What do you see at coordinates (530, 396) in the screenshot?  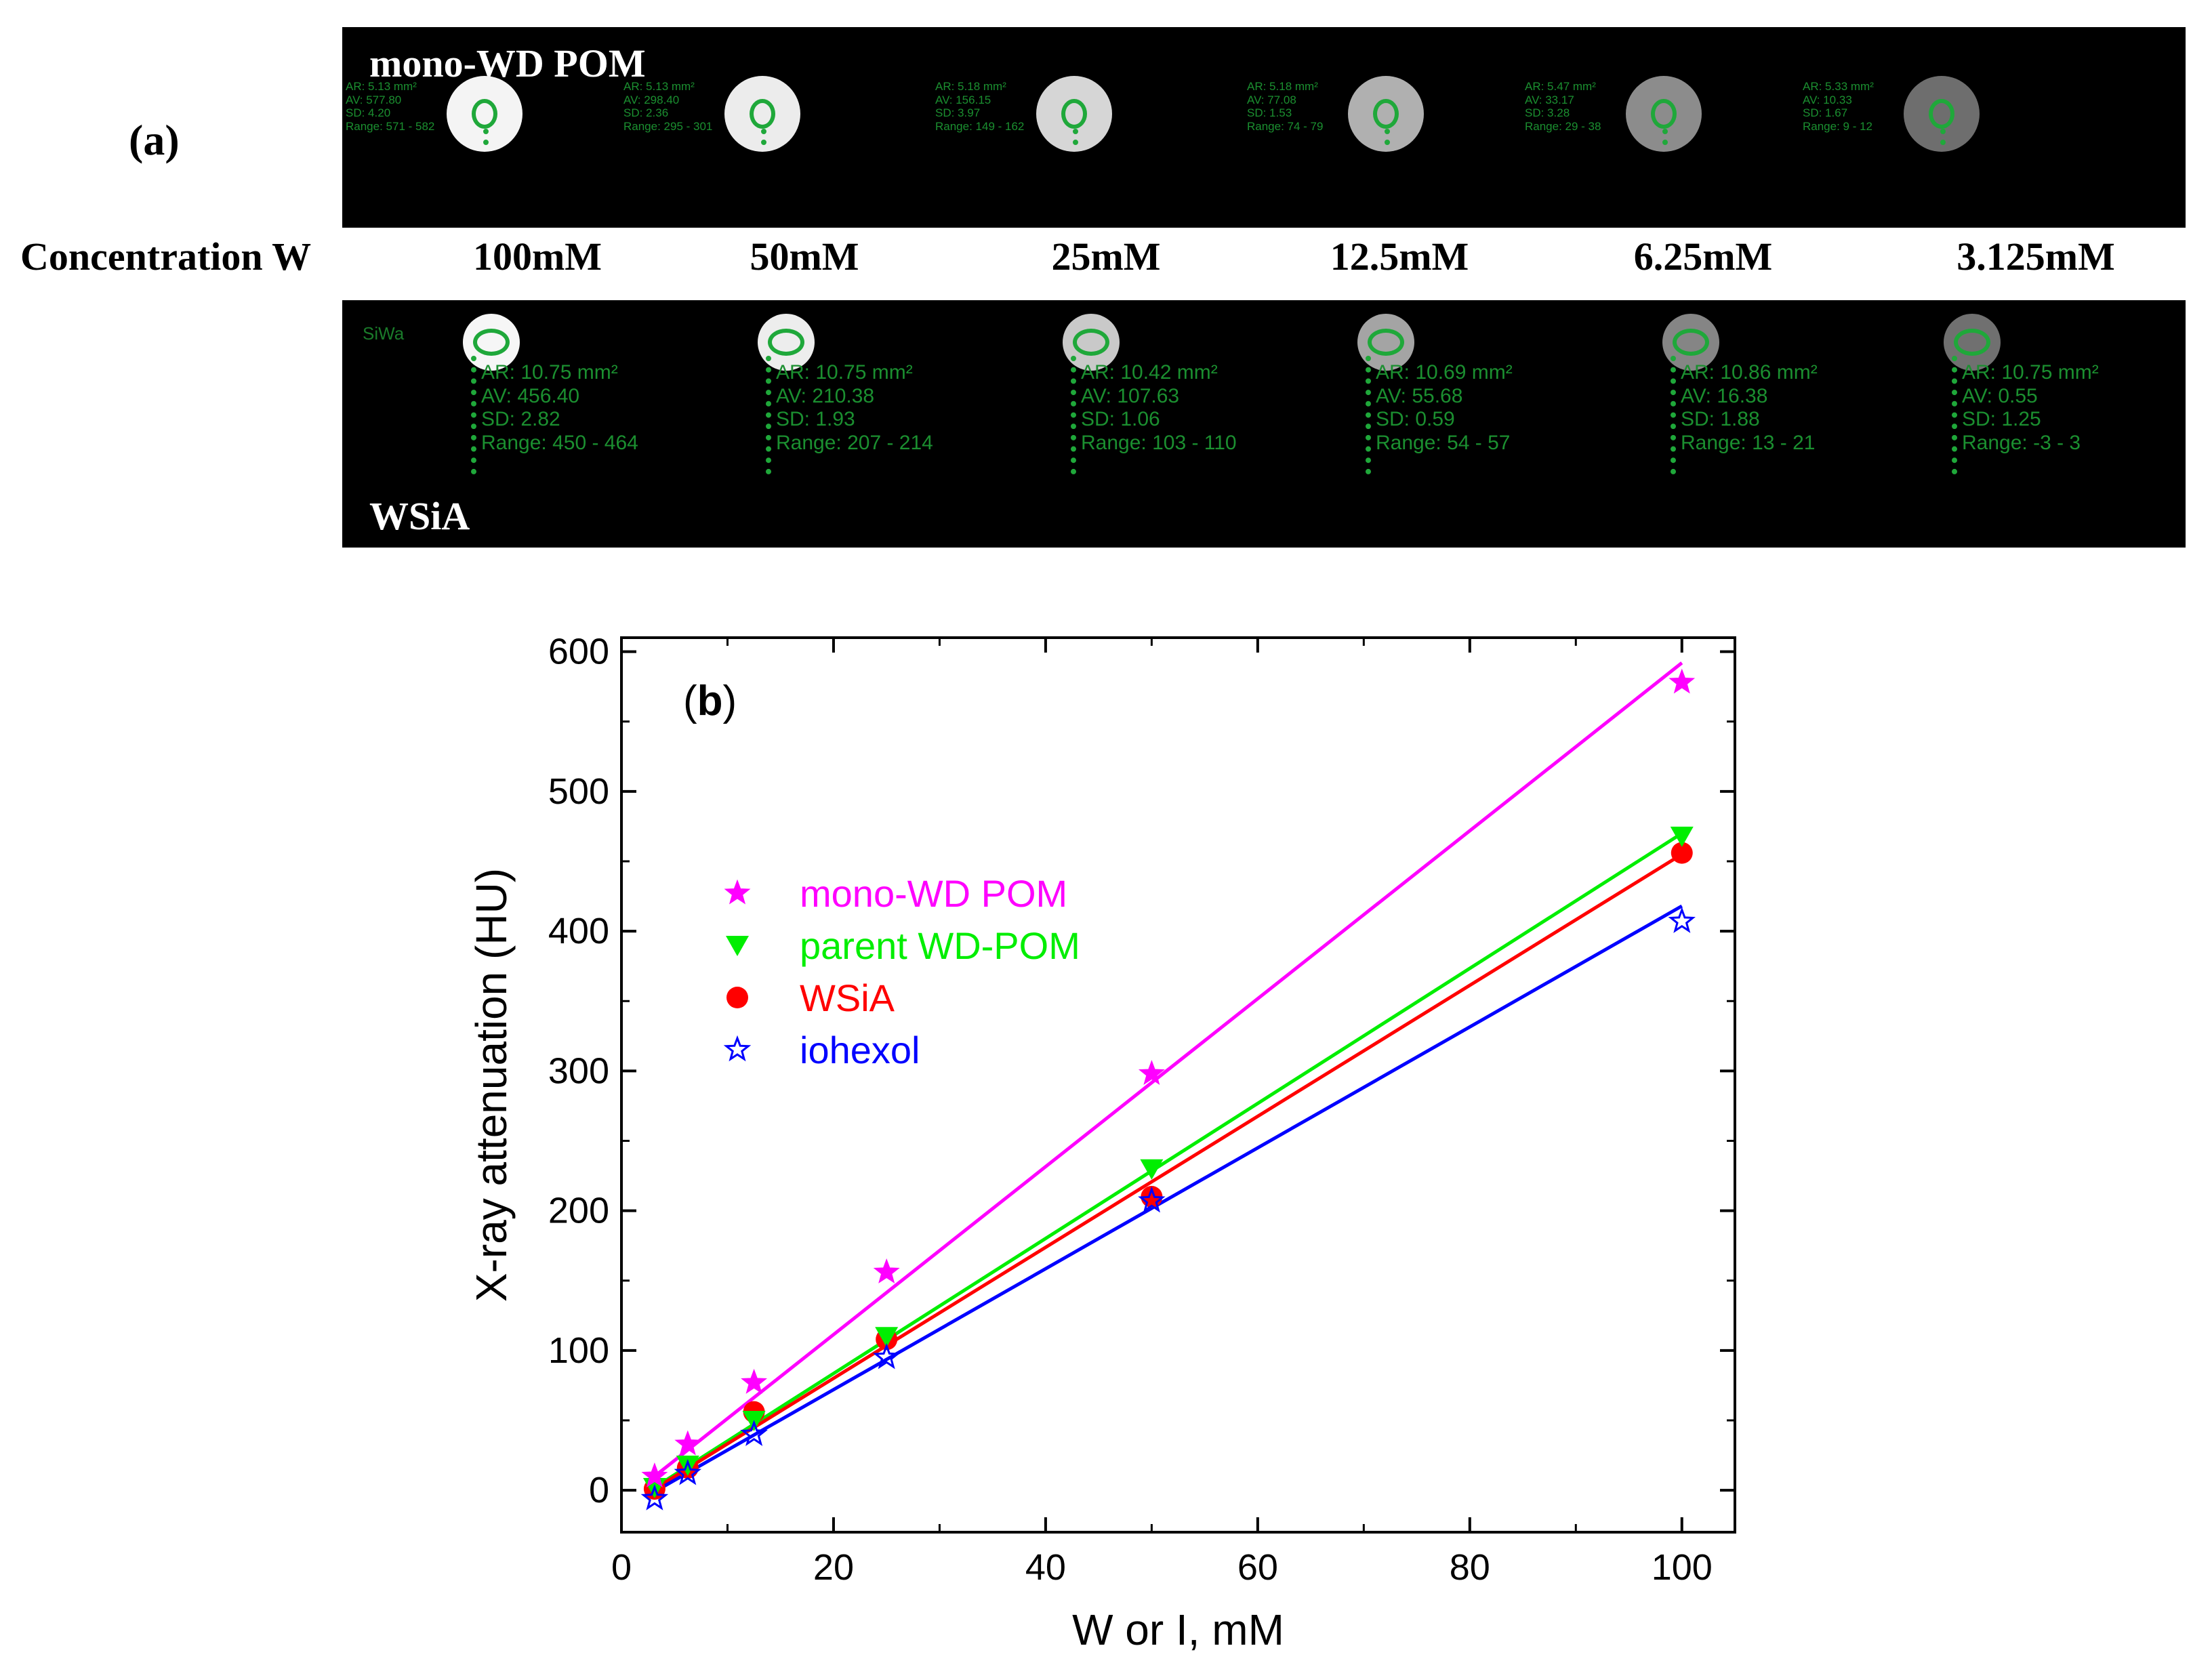 I see `roi-stat-av: AV: 456.40` at bounding box center [530, 396].